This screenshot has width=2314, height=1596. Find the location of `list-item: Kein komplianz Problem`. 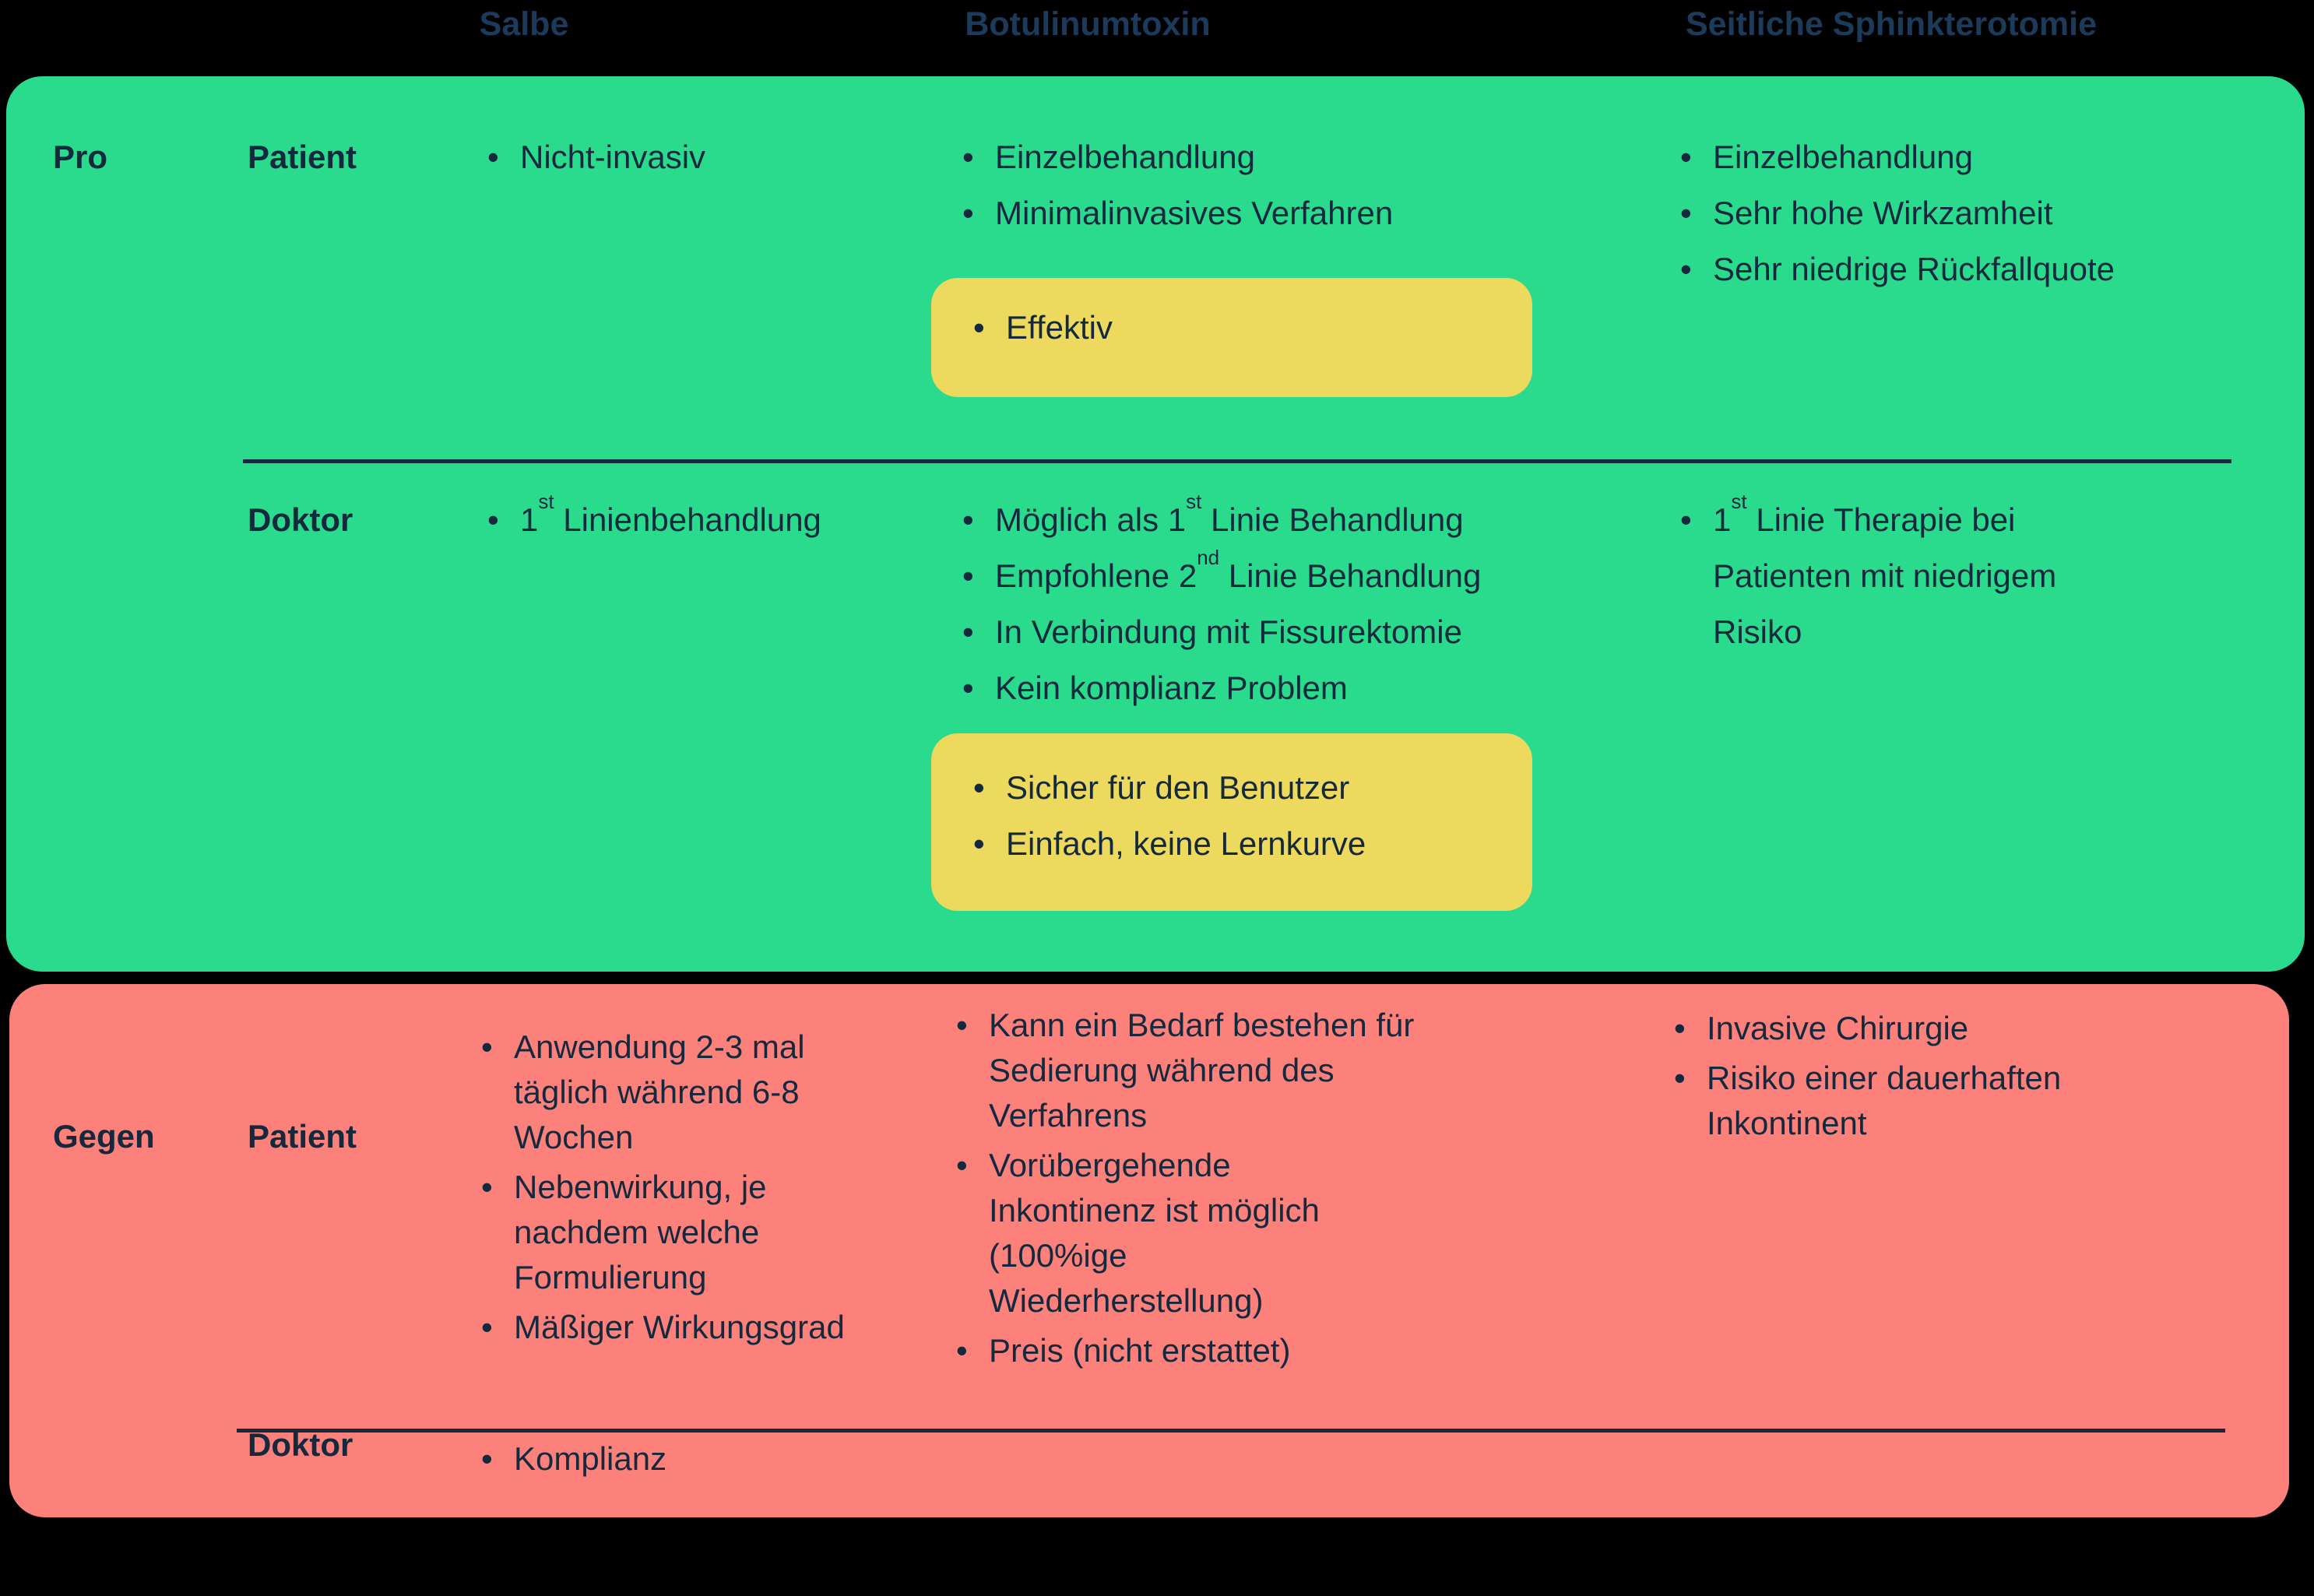

list-item: Kein komplianz Problem is located at coordinates (1250, 688).